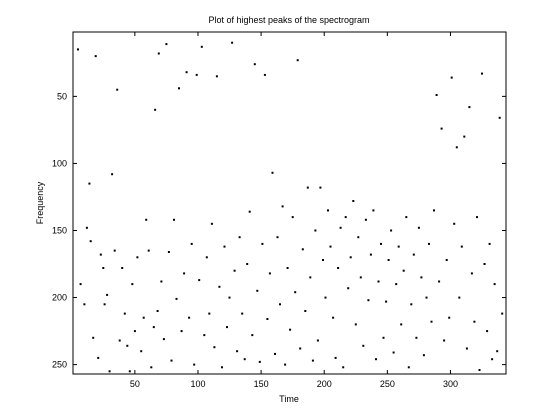 This screenshot has height=420, width=560. What do you see at coordinates (450, 384) in the screenshot?
I see `x-tick-label: 300` at bounding box center [450, 384].